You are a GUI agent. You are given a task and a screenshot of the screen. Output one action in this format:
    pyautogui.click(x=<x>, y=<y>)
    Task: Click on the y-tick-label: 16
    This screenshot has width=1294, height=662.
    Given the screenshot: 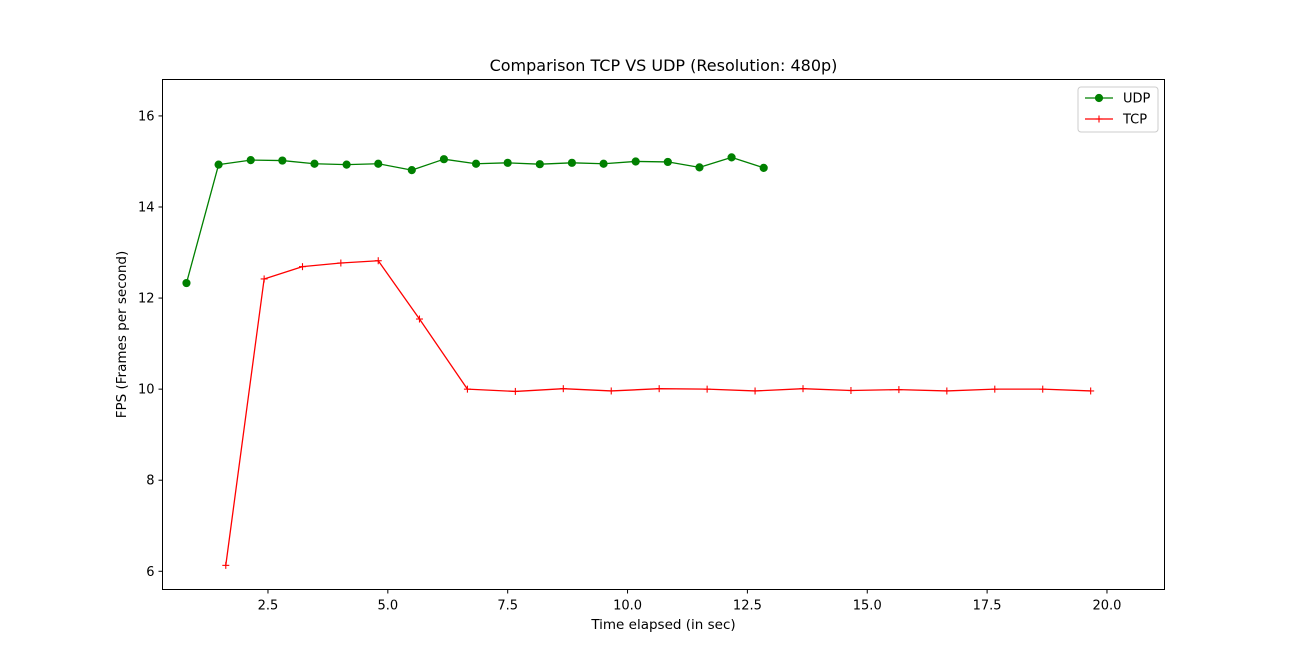 What is the action you would take?
    pyautogui.click(x=146, y=116)
    